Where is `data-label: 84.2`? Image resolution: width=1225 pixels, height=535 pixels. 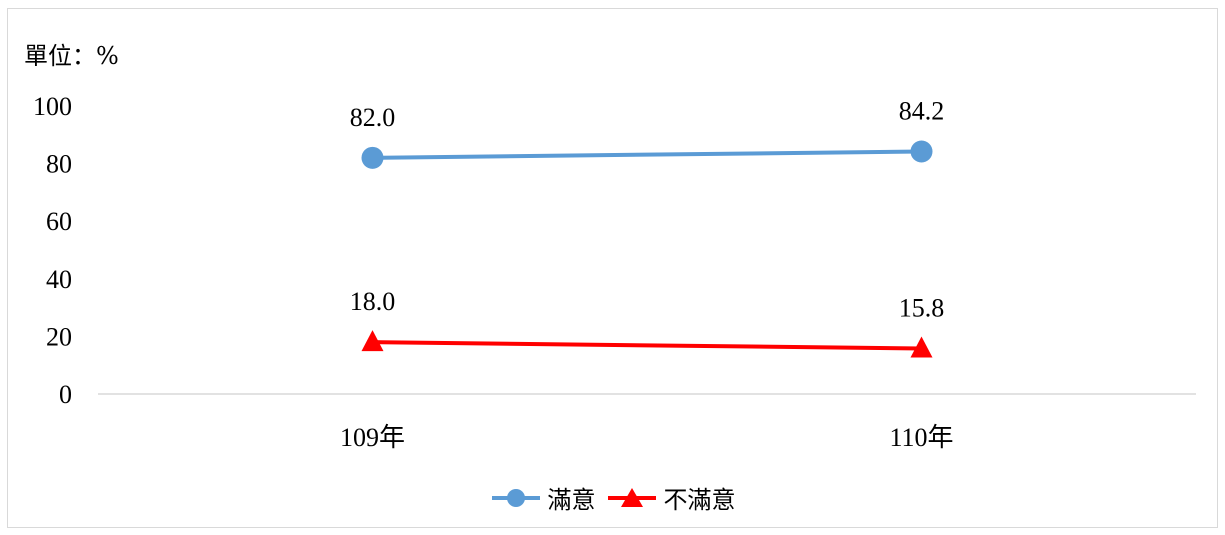
data-label: 84.2 is located at coordinates (922, 111).